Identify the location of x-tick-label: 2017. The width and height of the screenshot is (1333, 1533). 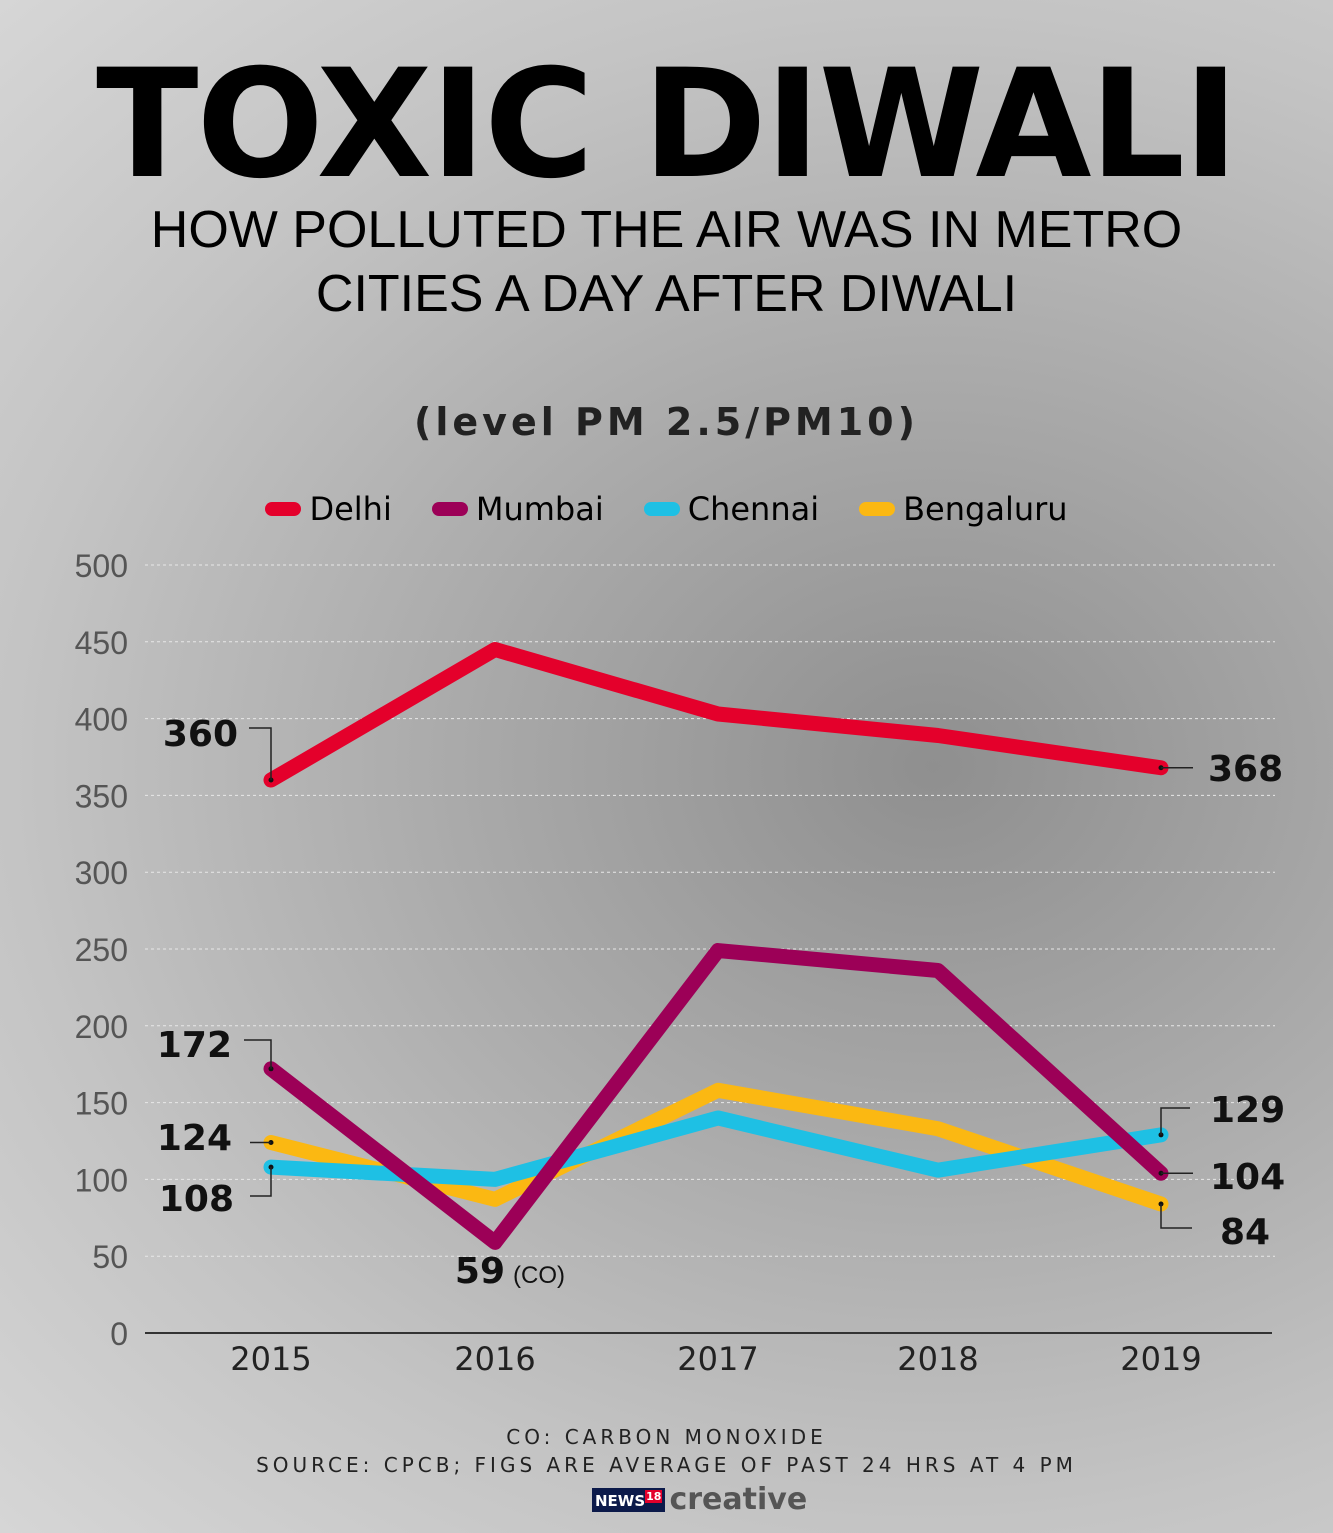
(717, 1359).